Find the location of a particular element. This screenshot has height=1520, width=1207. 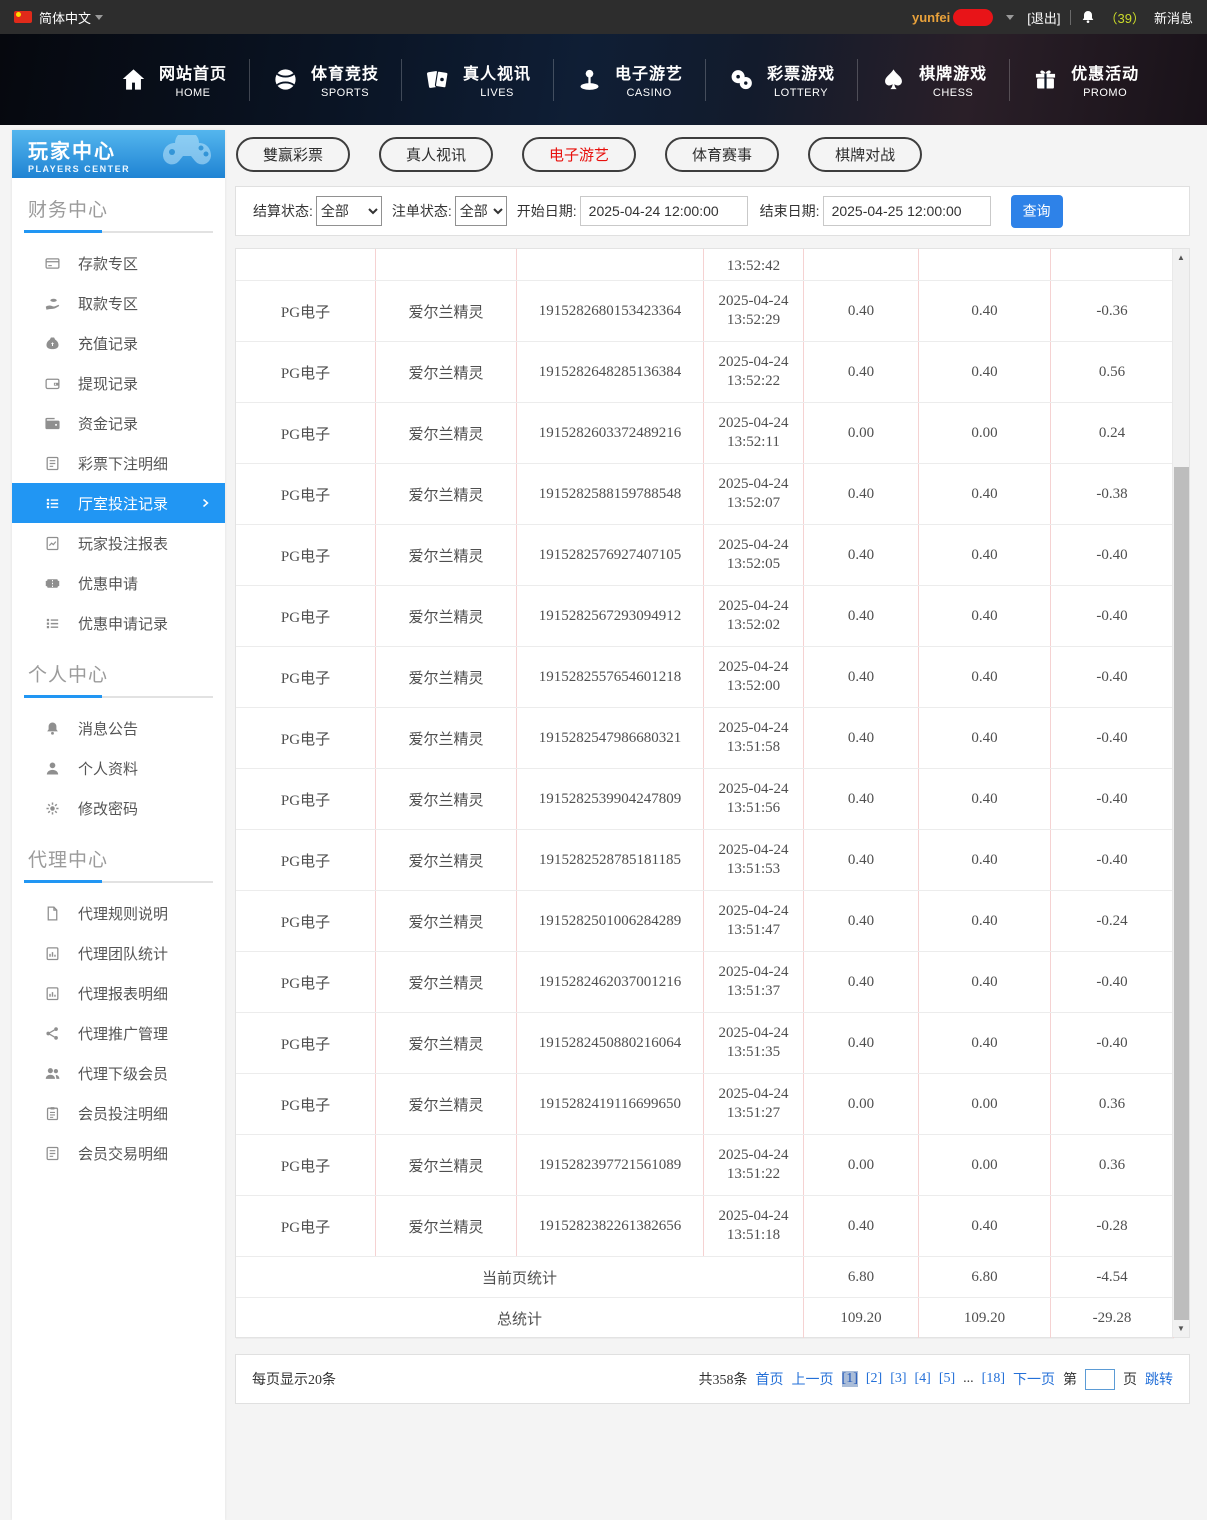

jump-button: 跳转 is located at coordinates (1159, 1380).